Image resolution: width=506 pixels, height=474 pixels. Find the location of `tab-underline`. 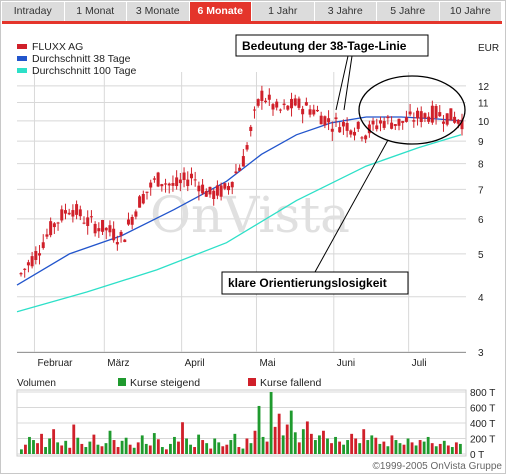

tab-underline is located at coordinates (252, 22).